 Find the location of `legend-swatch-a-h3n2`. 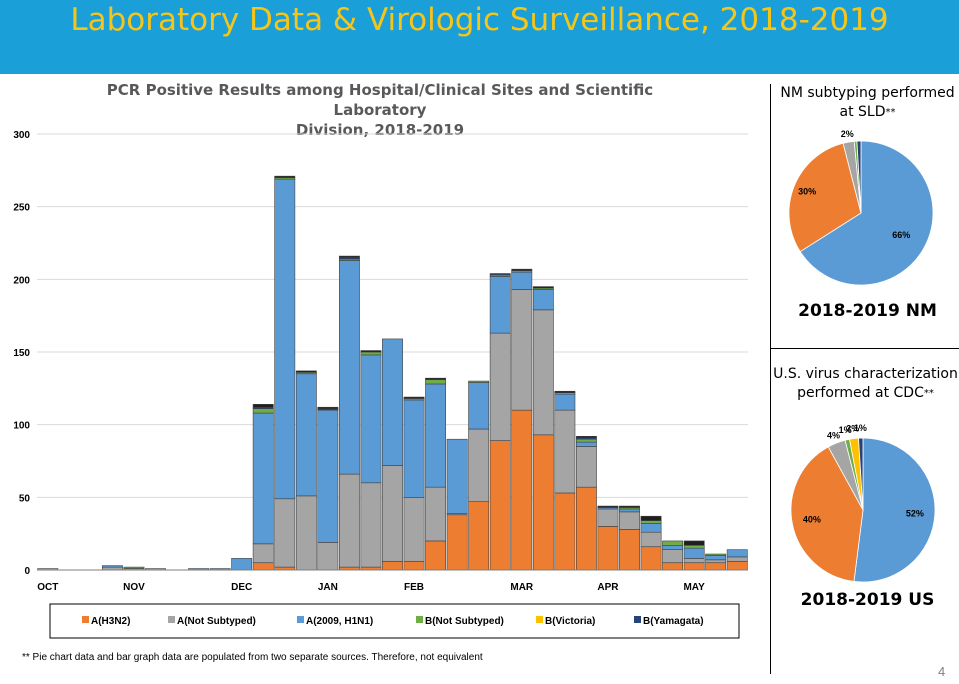

legend-swatch-a-h3n2 is located at coordinates (85, 619).